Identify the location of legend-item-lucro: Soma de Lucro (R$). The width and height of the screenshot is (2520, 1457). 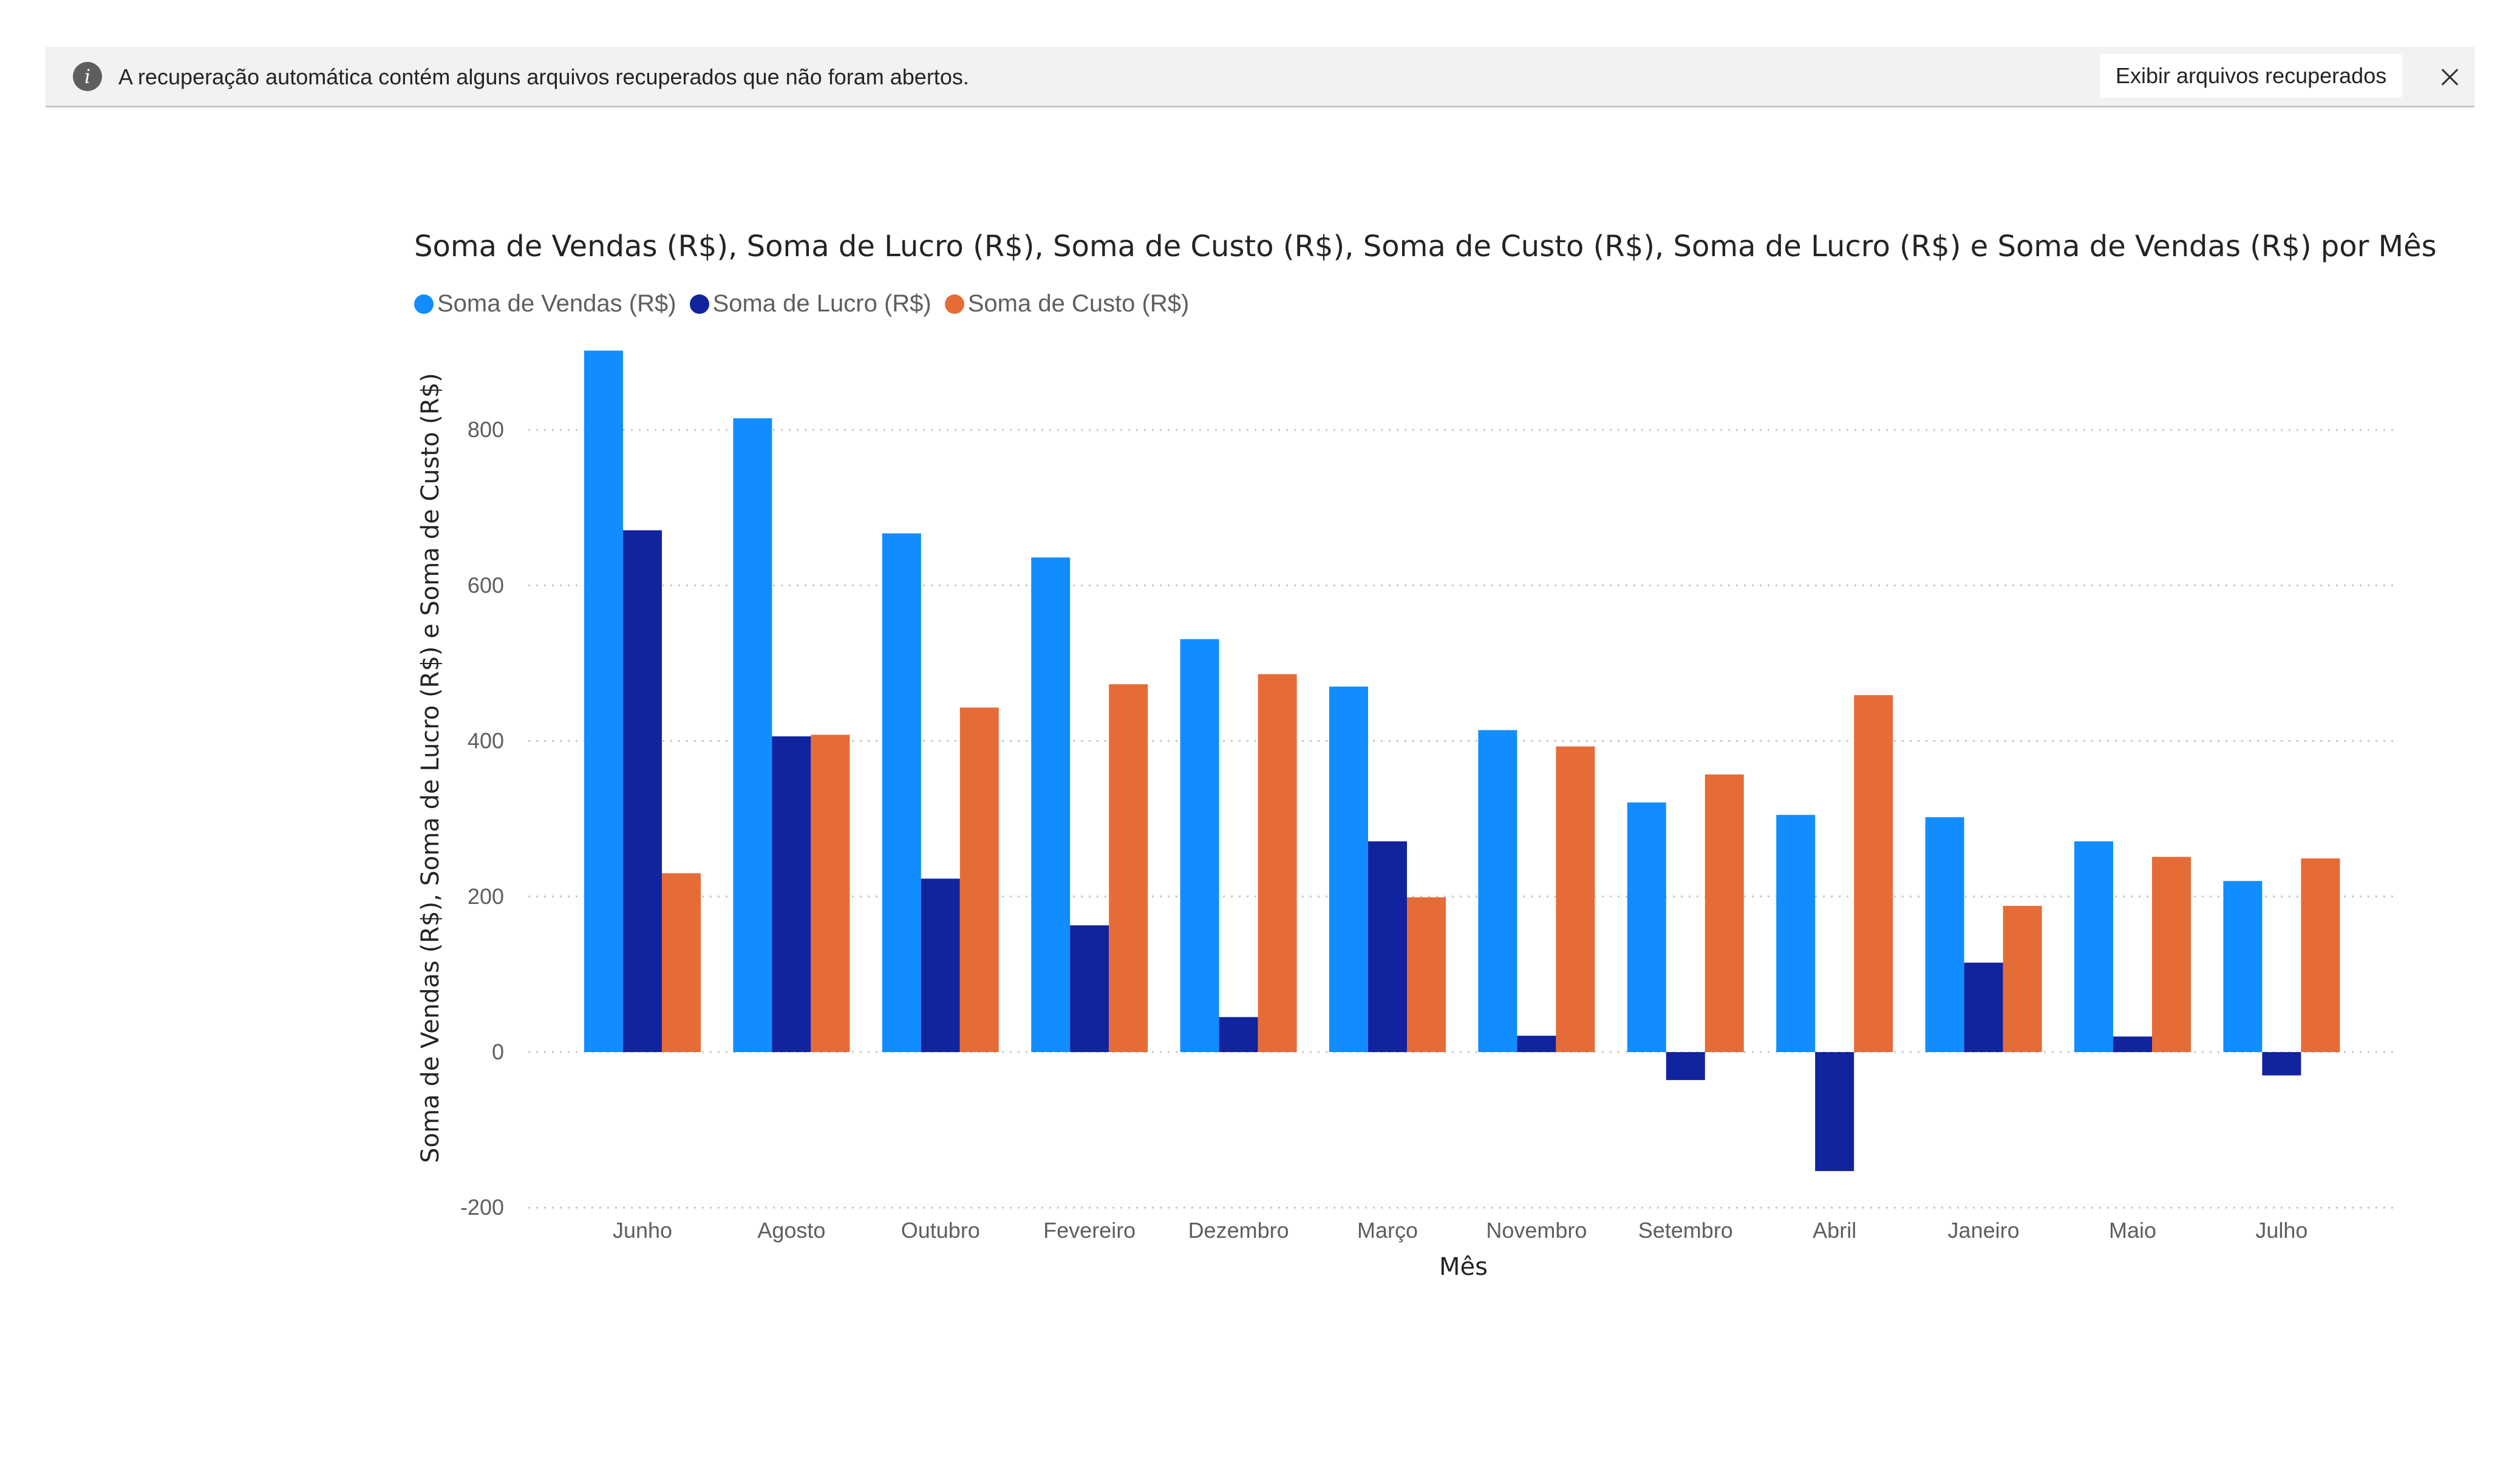
(810, 304).